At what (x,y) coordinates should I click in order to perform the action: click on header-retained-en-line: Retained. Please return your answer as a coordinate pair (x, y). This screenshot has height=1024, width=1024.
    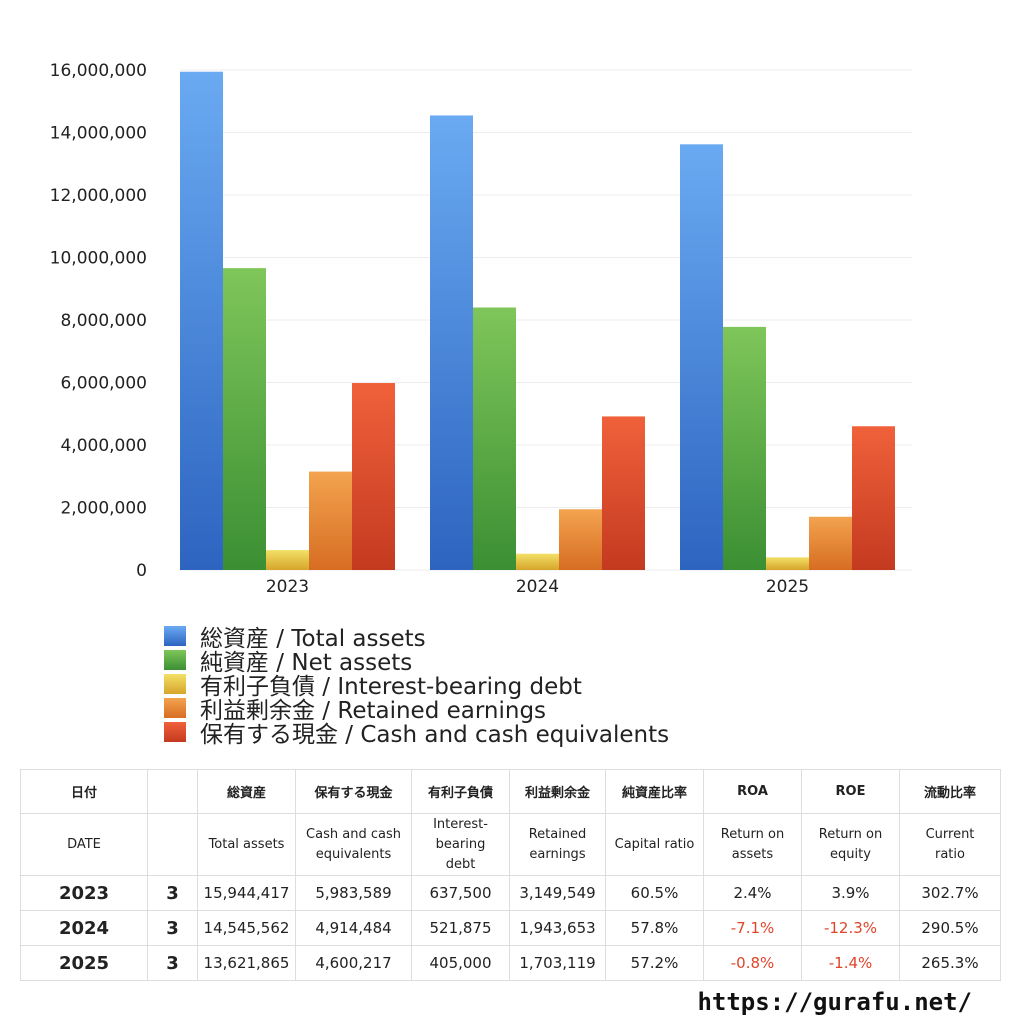
    Looking at the image, I should click on (557, 834).